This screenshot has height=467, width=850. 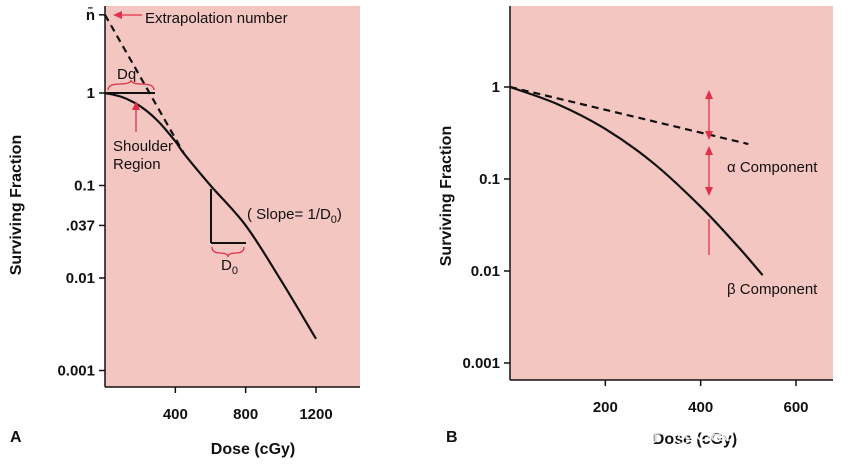 What do you see at coordinates (496, 87) in the screenshot?
I see `panel-b-y-tick-label: 1` at bounding box center [496, 87].